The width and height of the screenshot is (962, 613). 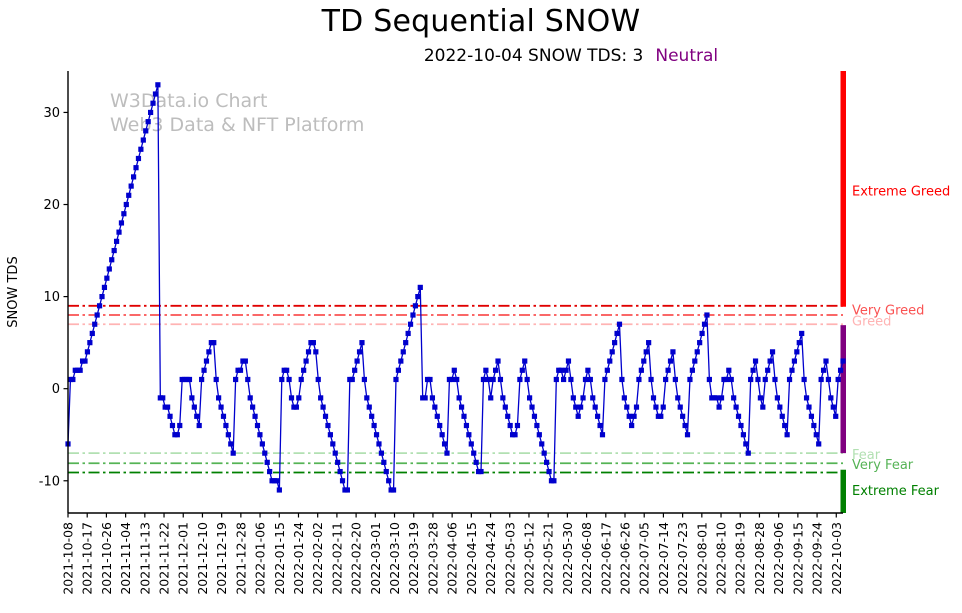 I want to click on x-tick-label: 2022-04-24, so click(x=490, y=558).